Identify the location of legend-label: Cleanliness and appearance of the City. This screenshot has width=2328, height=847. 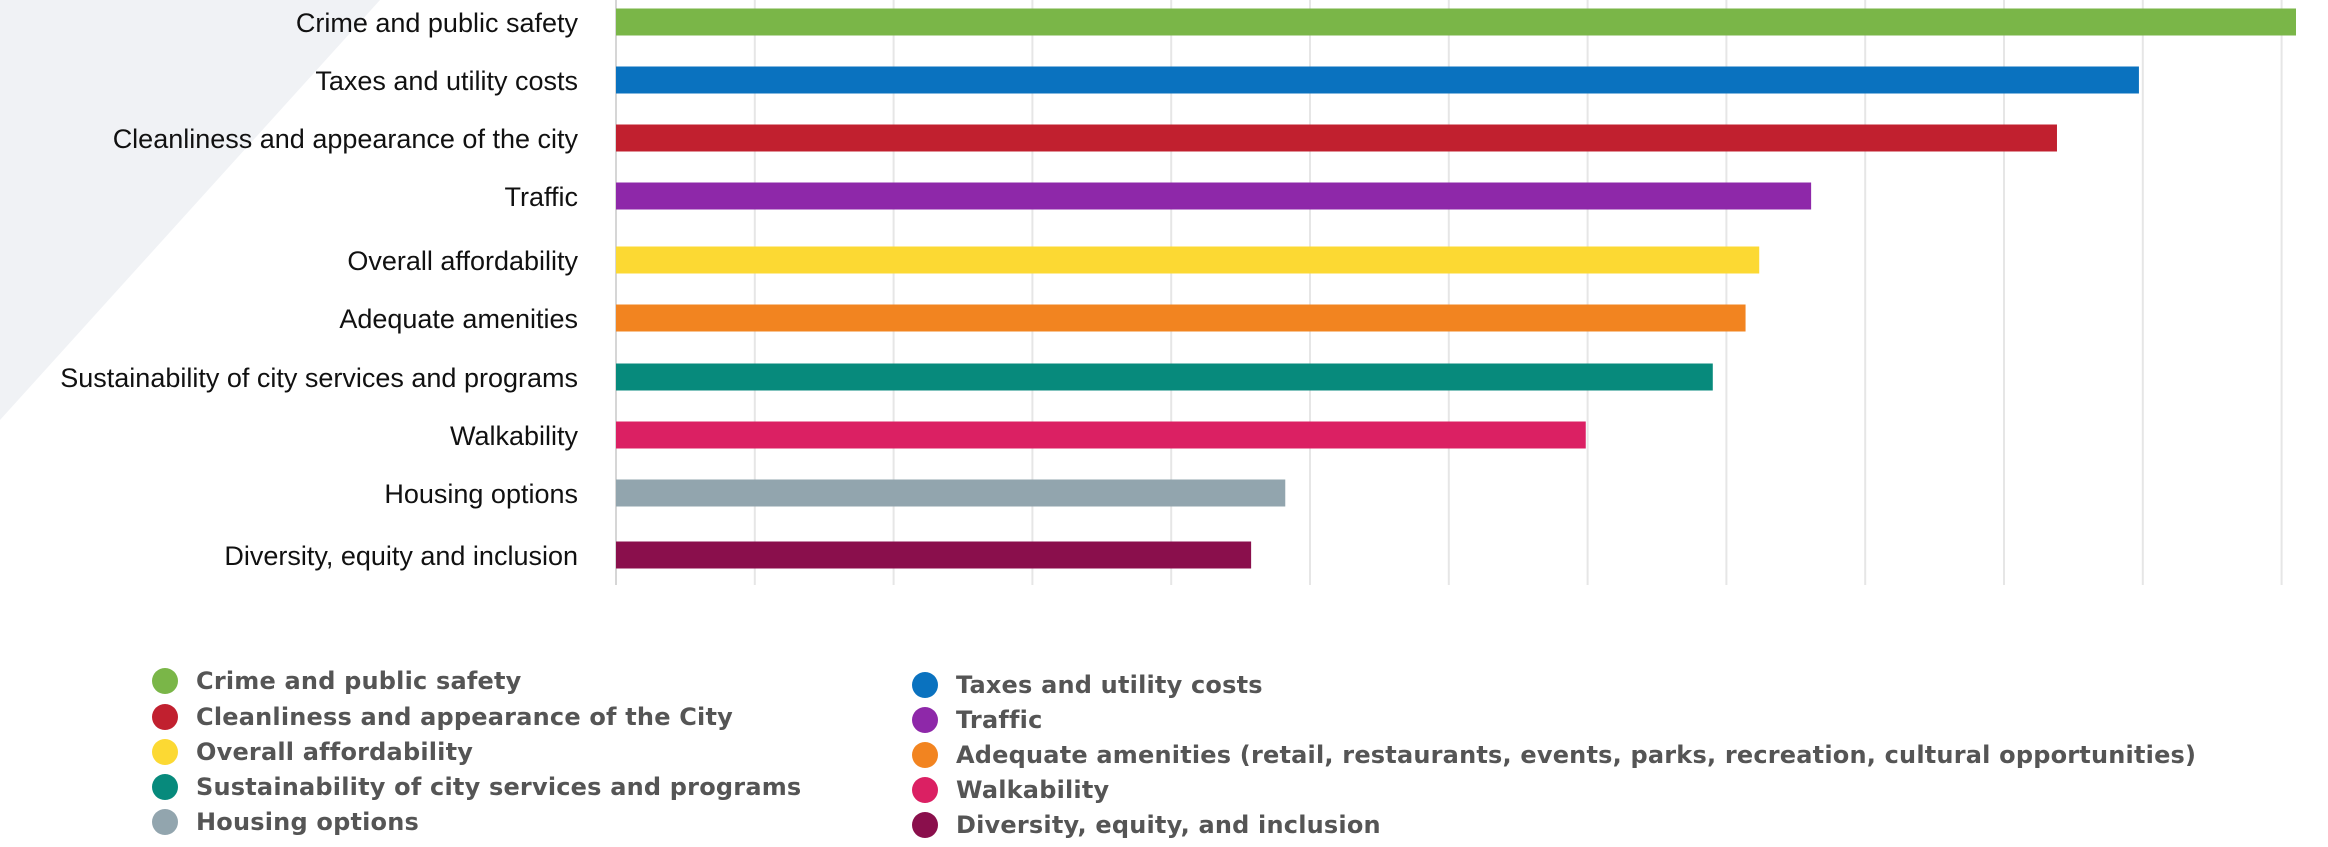
(464, 717).